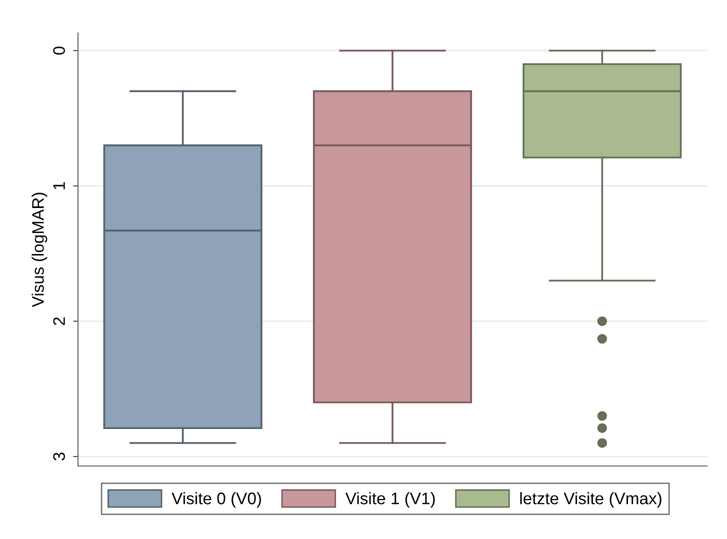 The width and height of the screenshot is (727, 539). What do you see at coordinates (59, 456) in the screenshot?
I see `y-tick-label: 3` at bounding box center [59, 456].